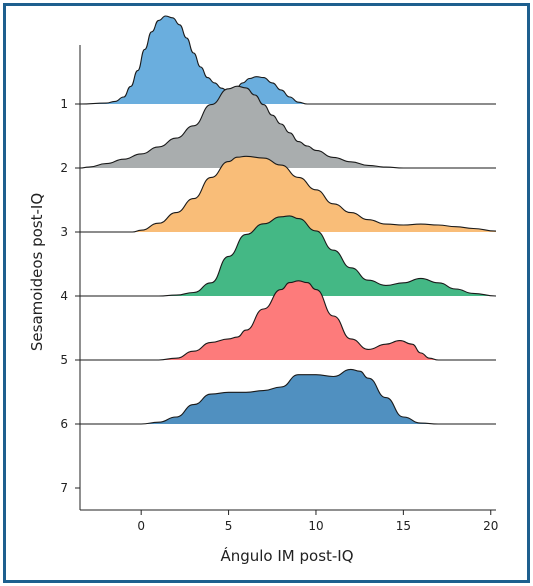 The width and height of the screenshot is (533, 586). Describe the element at coordinates (141, 526) in the screenshot. I see `x-tick-label-0: 0` at that location.